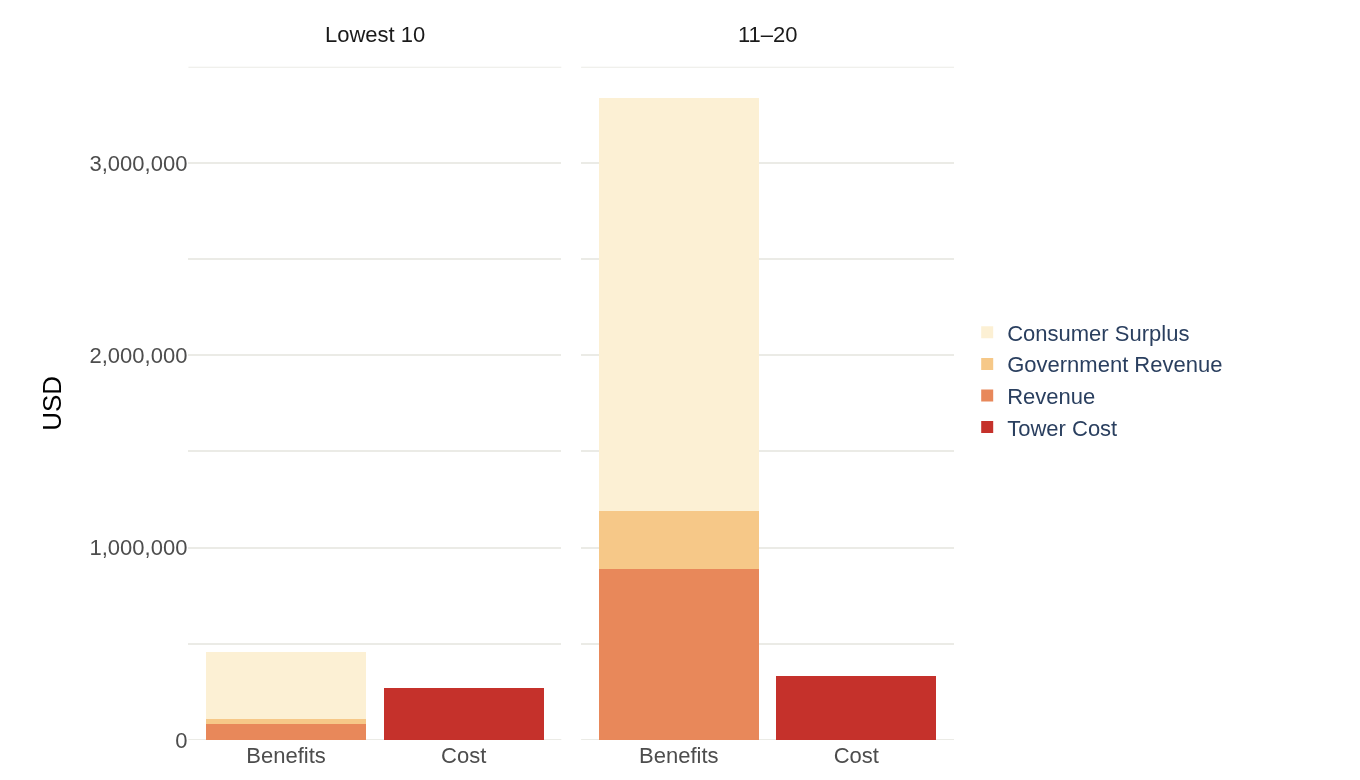  I want to click on y-tick-label: 2,000,000, so click(138, 356).